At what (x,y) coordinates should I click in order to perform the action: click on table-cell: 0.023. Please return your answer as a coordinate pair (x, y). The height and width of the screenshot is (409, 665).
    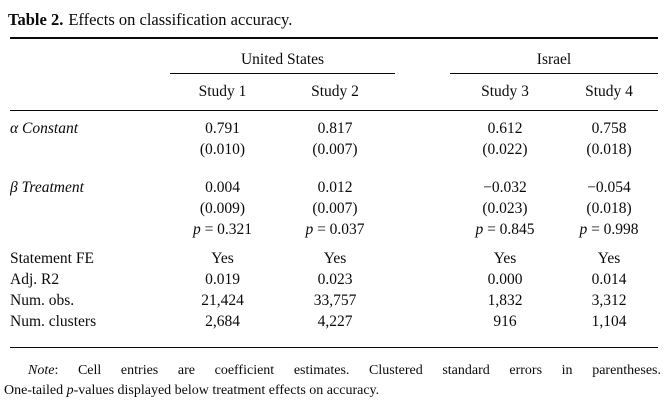
    Looking at the image, I should click on (335, 279).